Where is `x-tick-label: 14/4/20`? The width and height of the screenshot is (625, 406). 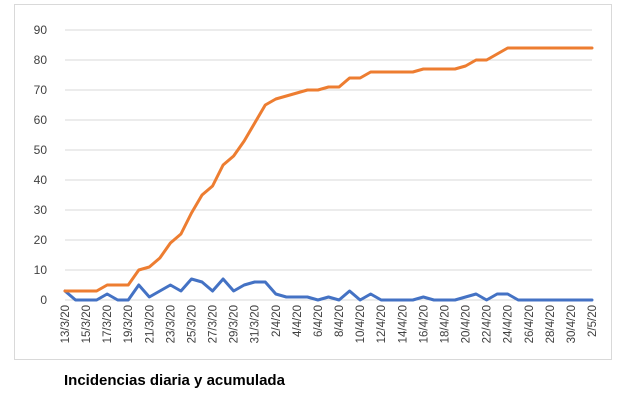 x-tick-label: 14/4/20 is located at coordinates (403, 324).